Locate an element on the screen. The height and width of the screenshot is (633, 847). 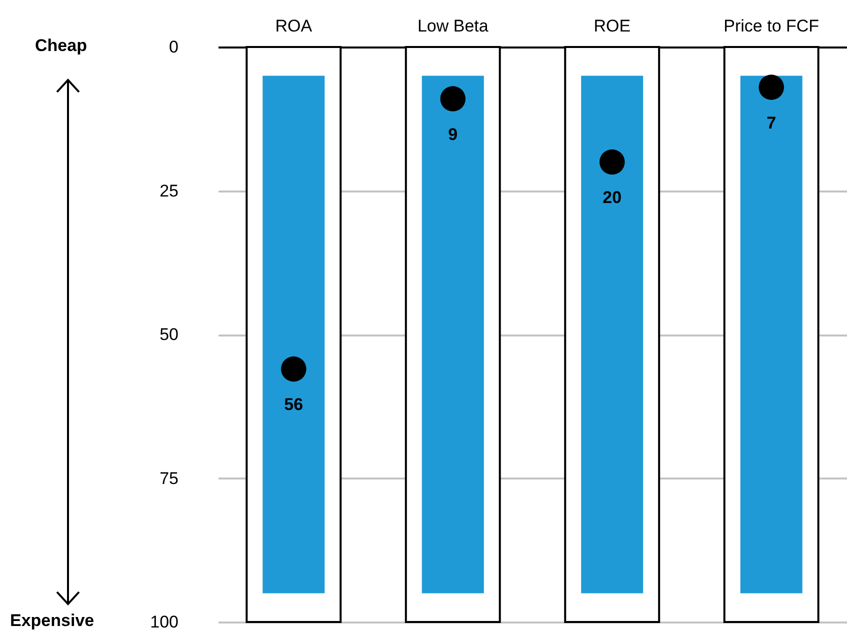
x-tick-label: Low Beta is located at coordinates (453, 26).